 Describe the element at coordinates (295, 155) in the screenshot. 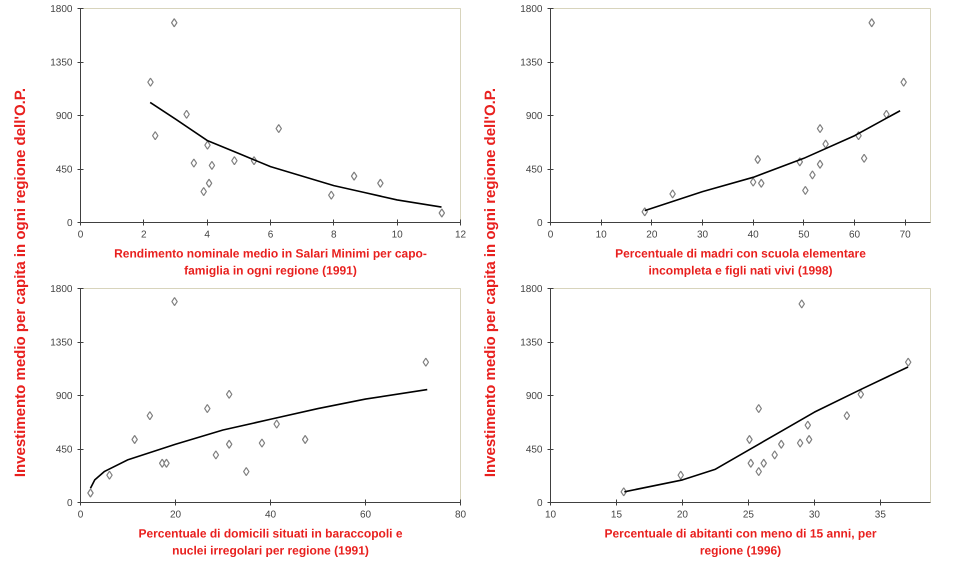

I see `line-series` at that location.